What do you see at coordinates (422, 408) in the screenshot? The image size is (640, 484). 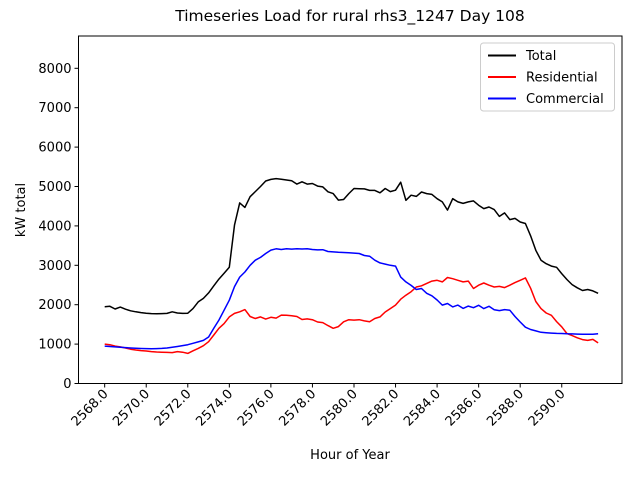 I see `x-tick-label: 2584.0` at bounding box center [422, 408].